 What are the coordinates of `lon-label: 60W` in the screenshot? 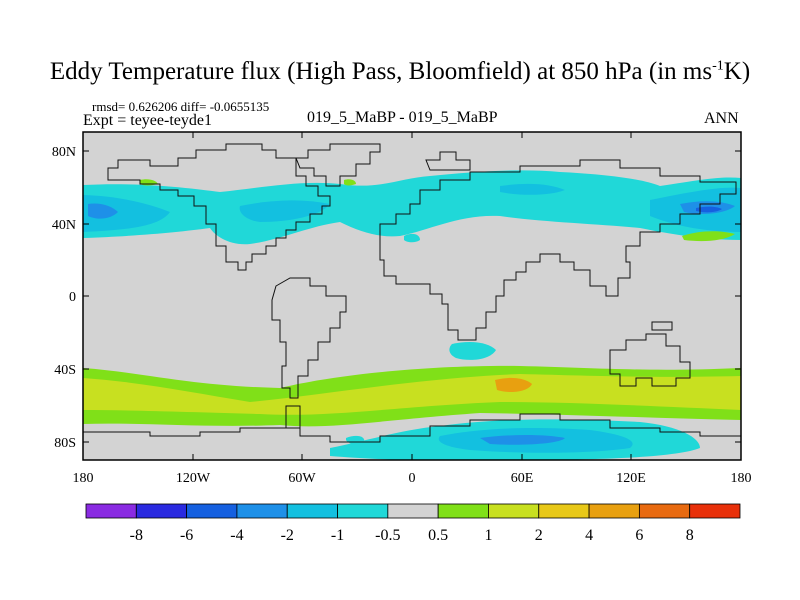 It's located at (302, 478).